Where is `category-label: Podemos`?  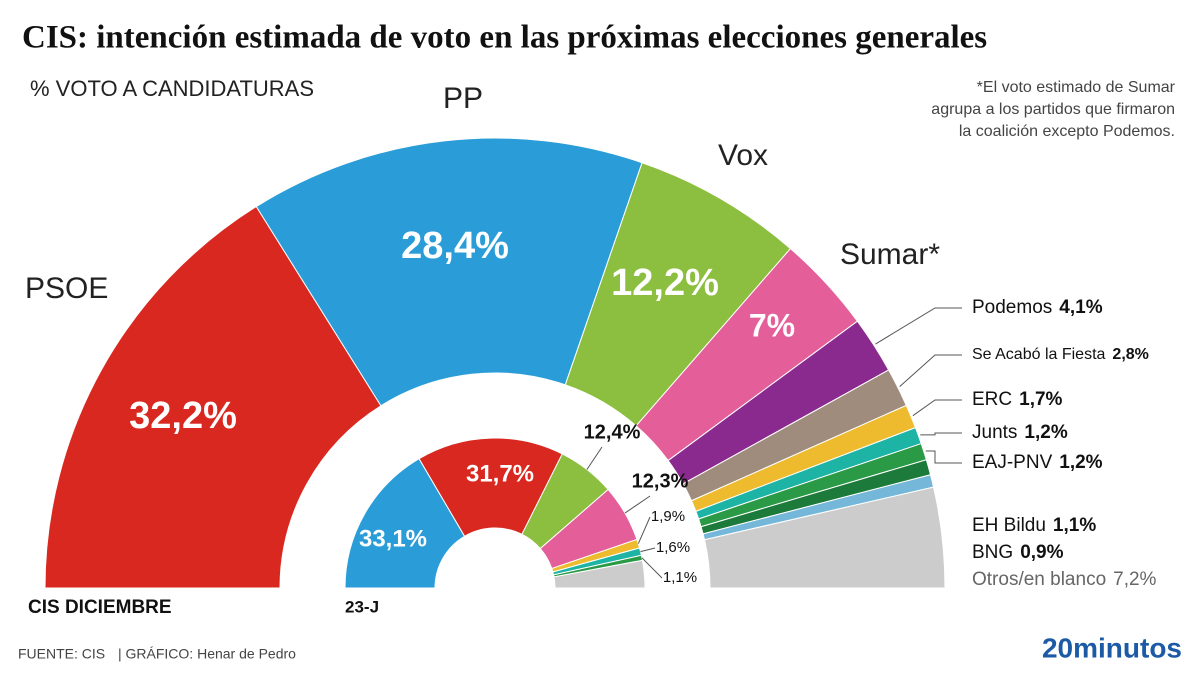 category-label: Podemos is located at coordinates (1012, 307).